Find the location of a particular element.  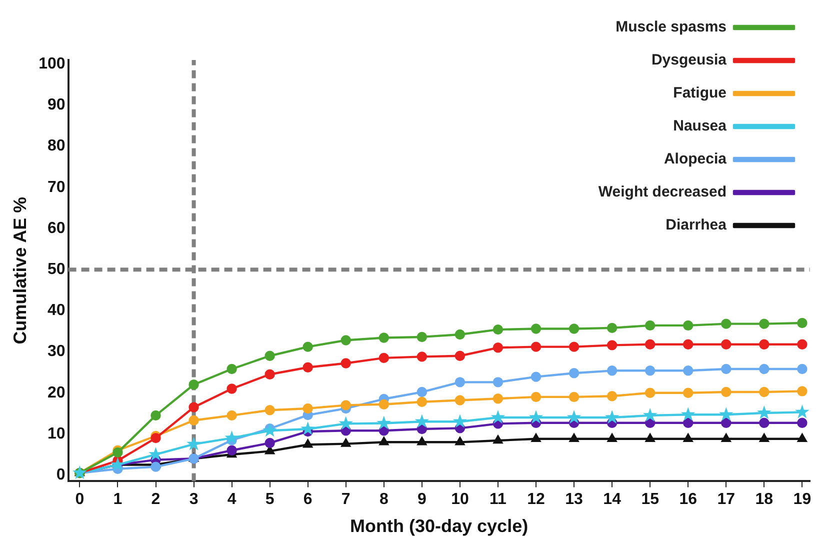

x-tick-label: 9 is located at coordinates (421, 499).